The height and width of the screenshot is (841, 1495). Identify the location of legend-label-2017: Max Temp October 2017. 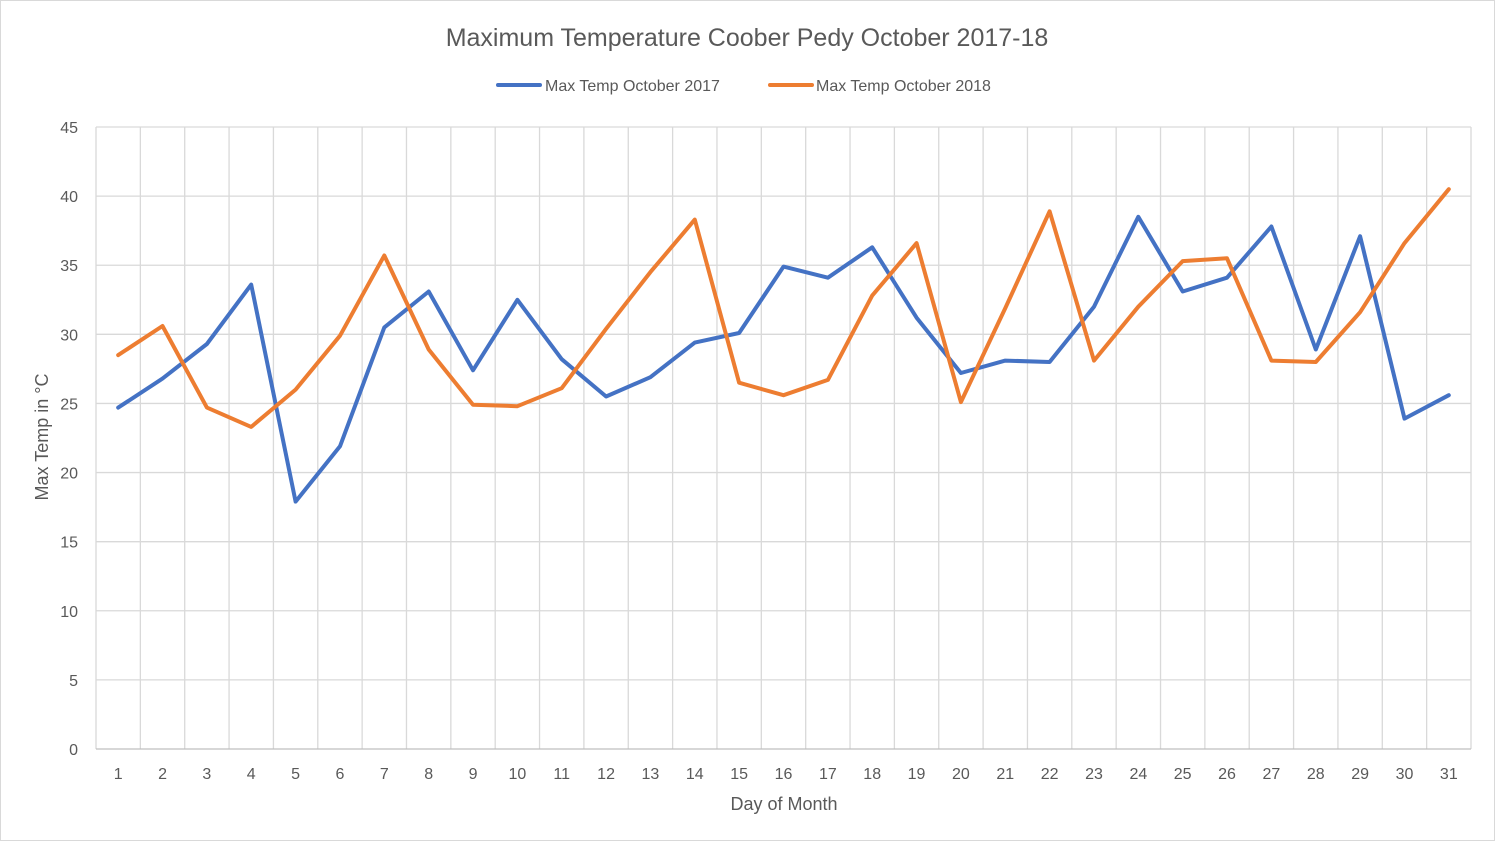
(632, 86).